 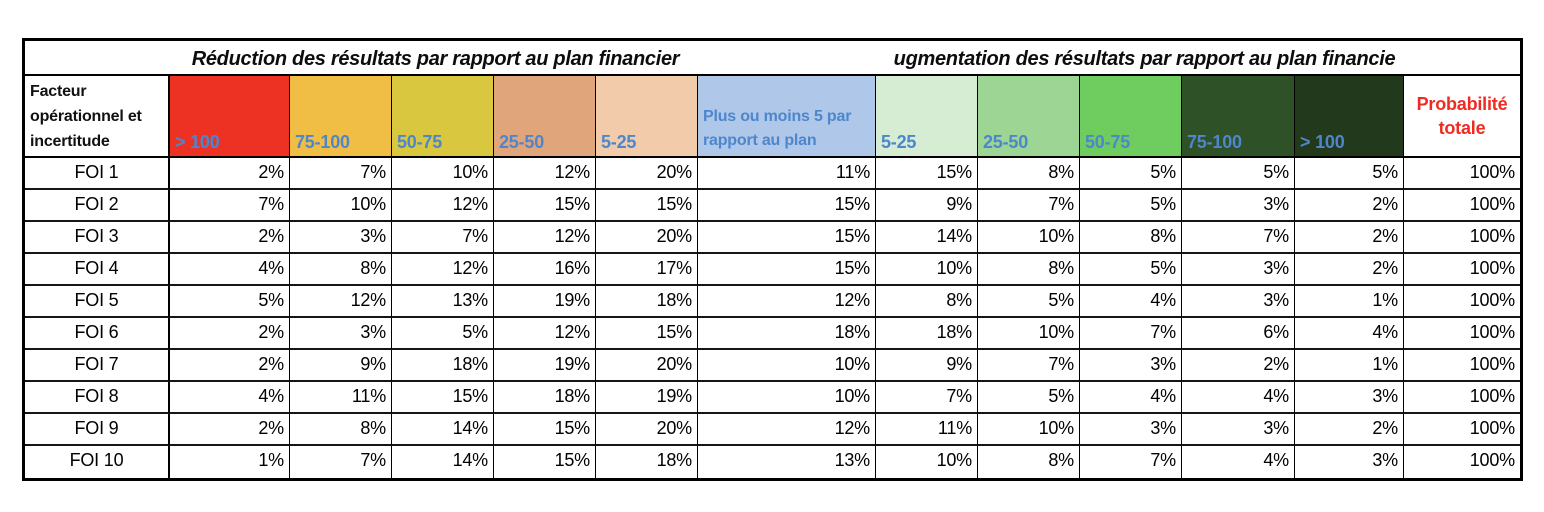 What do you see at coordinates (545, 270) in the screenshot?
I see `data-cell: 16%` at bounding box center [545, 270].